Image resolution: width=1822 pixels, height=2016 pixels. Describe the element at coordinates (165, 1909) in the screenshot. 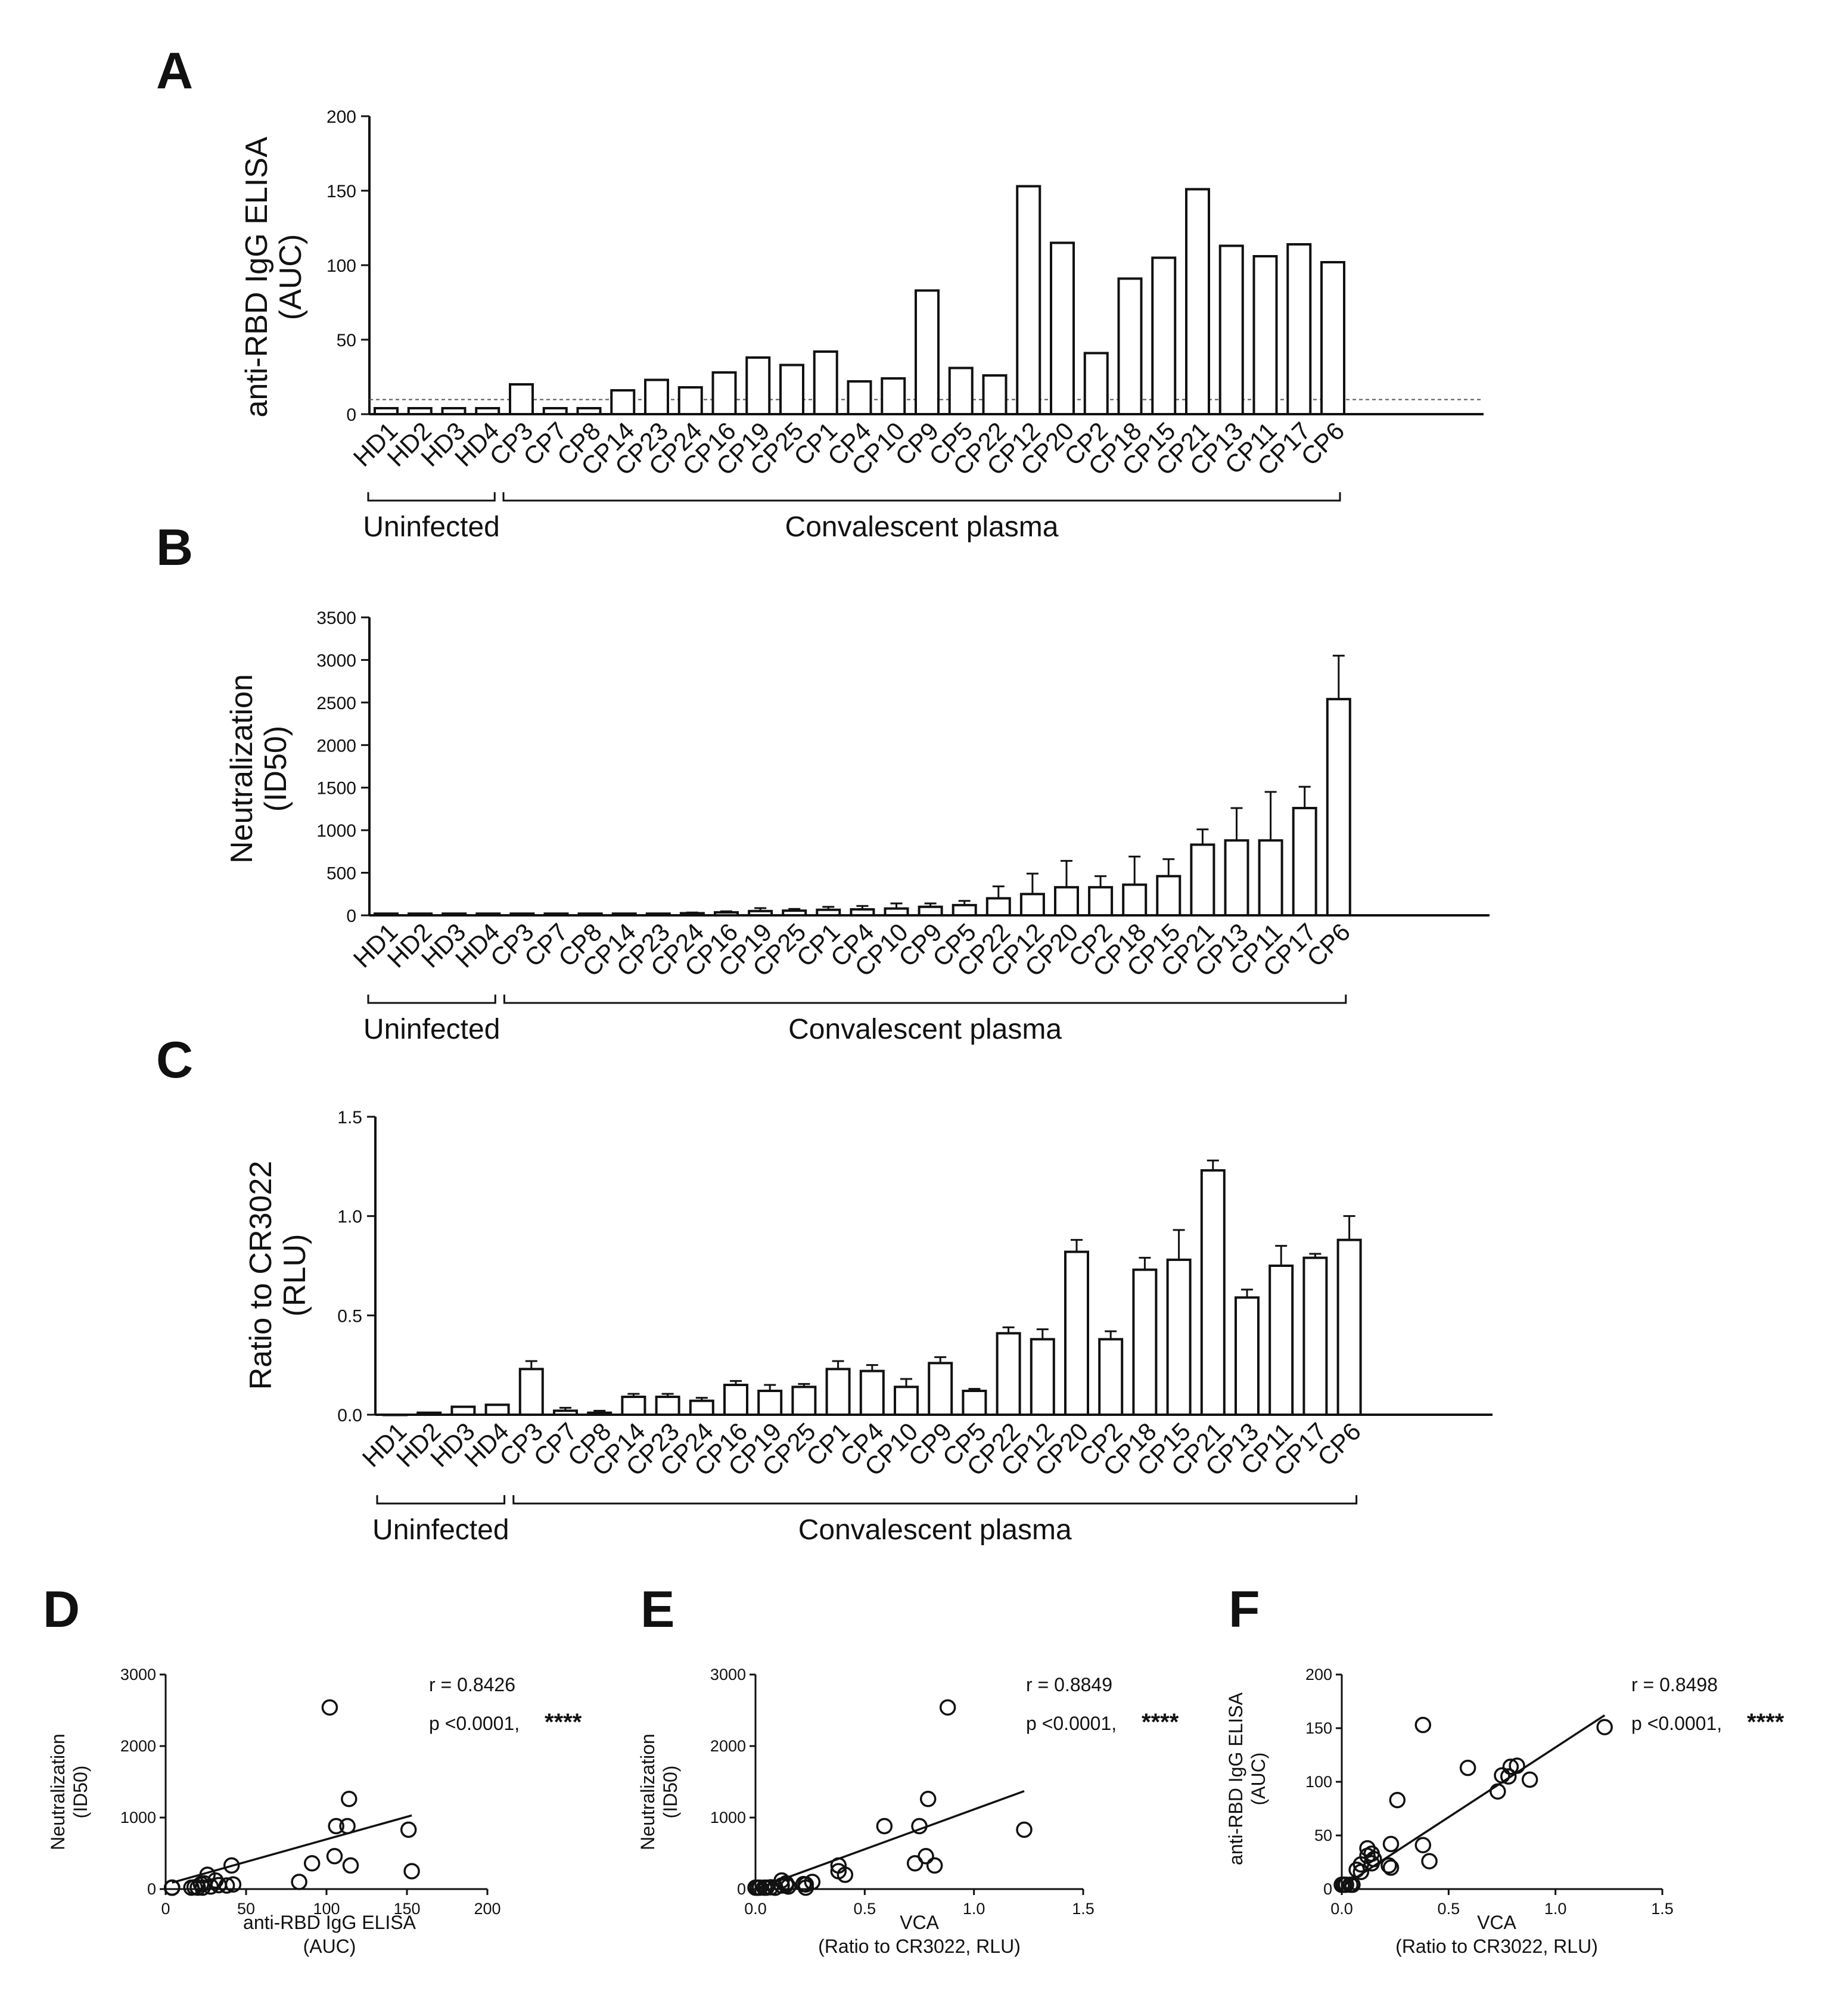

I see `x-tick-label: 0` at that location.